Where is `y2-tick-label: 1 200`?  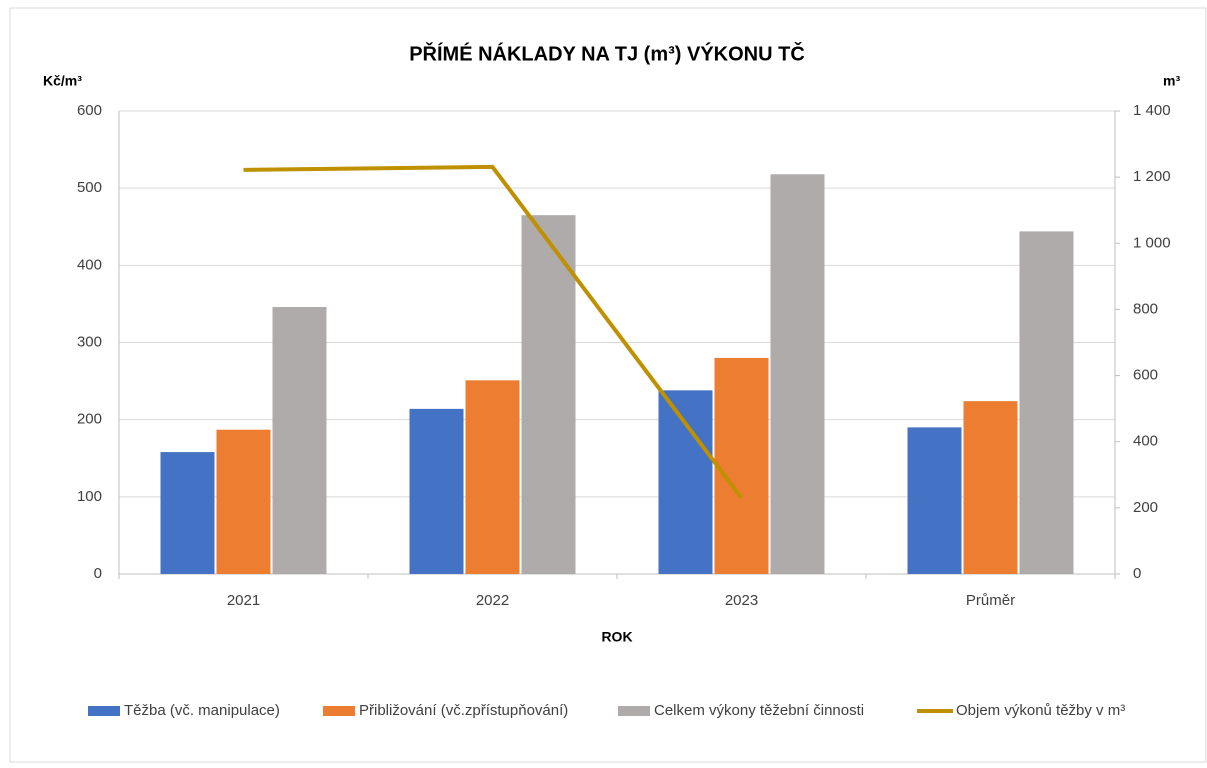
y2-tick-label: 1 200 is located at coordinates (1152, 176).